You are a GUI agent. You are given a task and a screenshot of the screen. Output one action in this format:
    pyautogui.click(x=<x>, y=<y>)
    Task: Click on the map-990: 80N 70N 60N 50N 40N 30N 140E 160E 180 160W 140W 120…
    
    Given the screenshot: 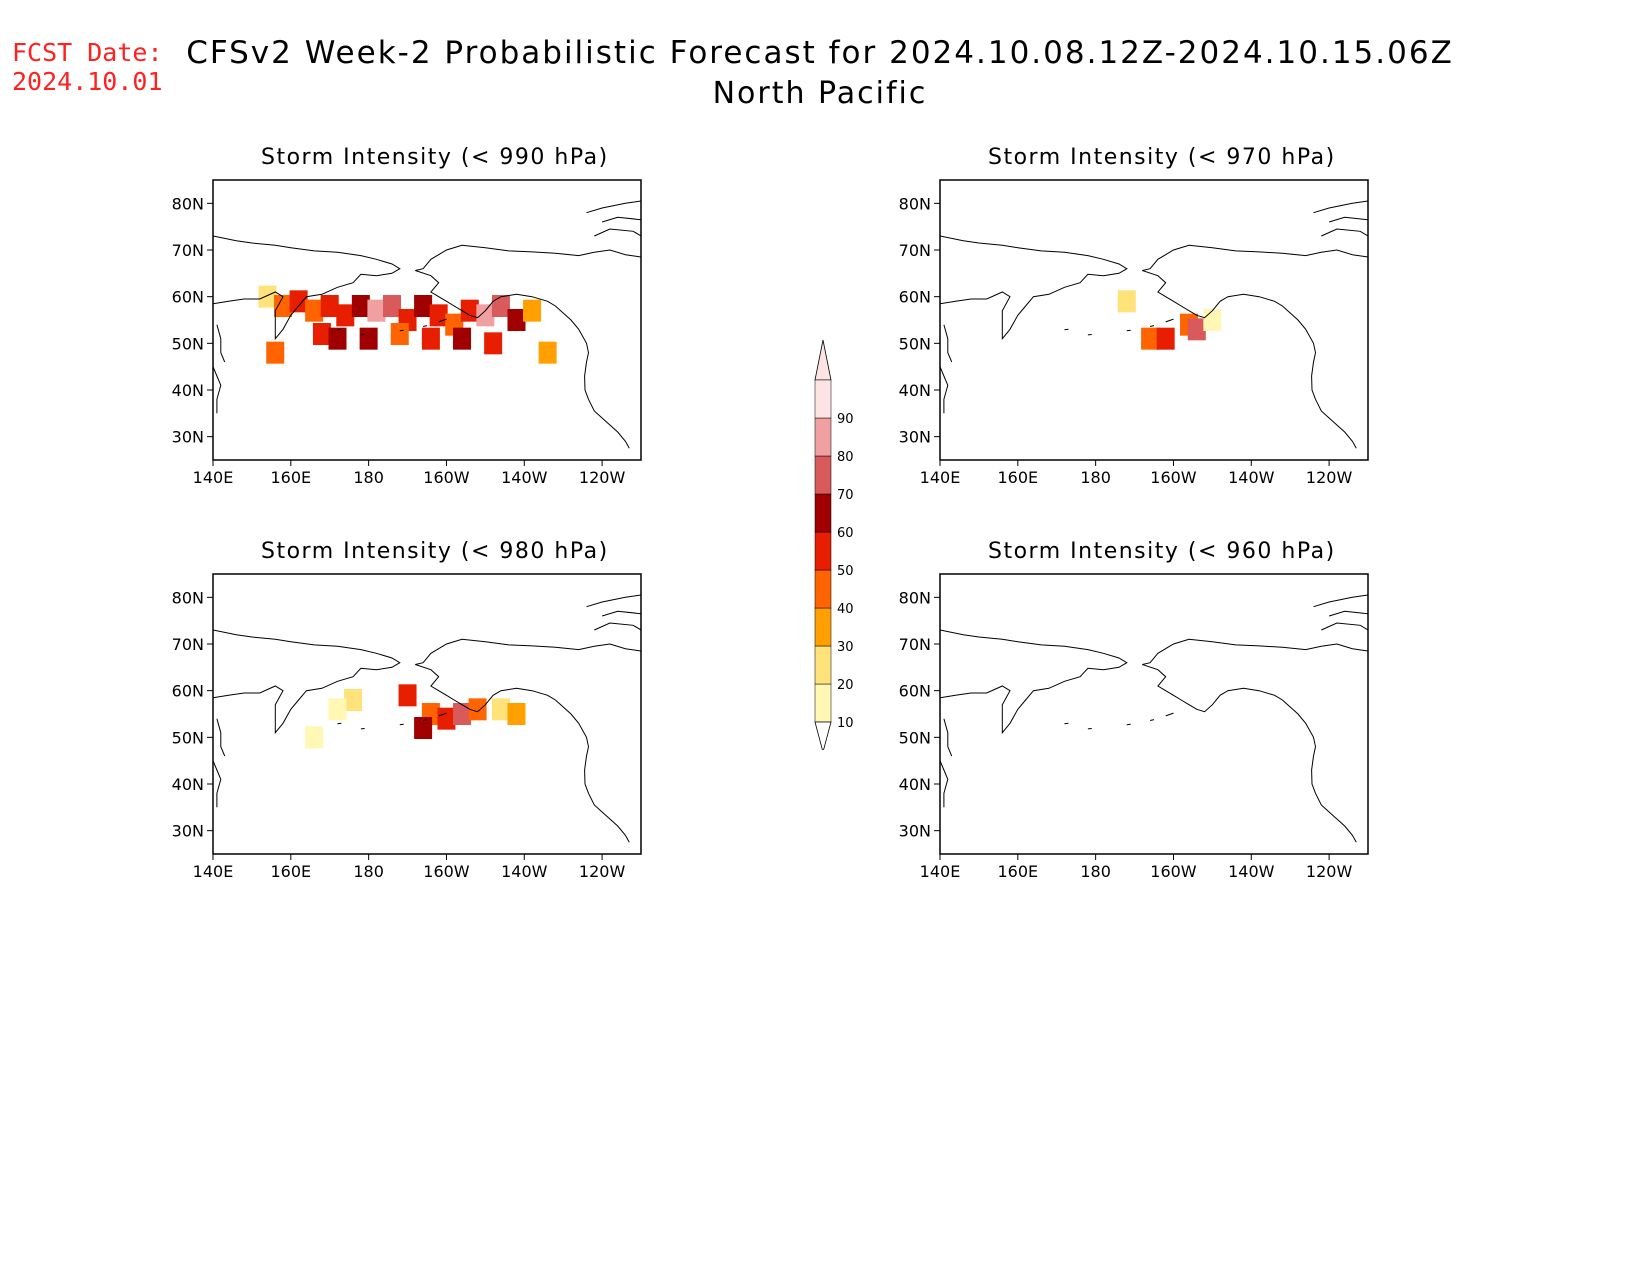 What is the action you would take?
    pyautogui.click(x=407, y=333)
    